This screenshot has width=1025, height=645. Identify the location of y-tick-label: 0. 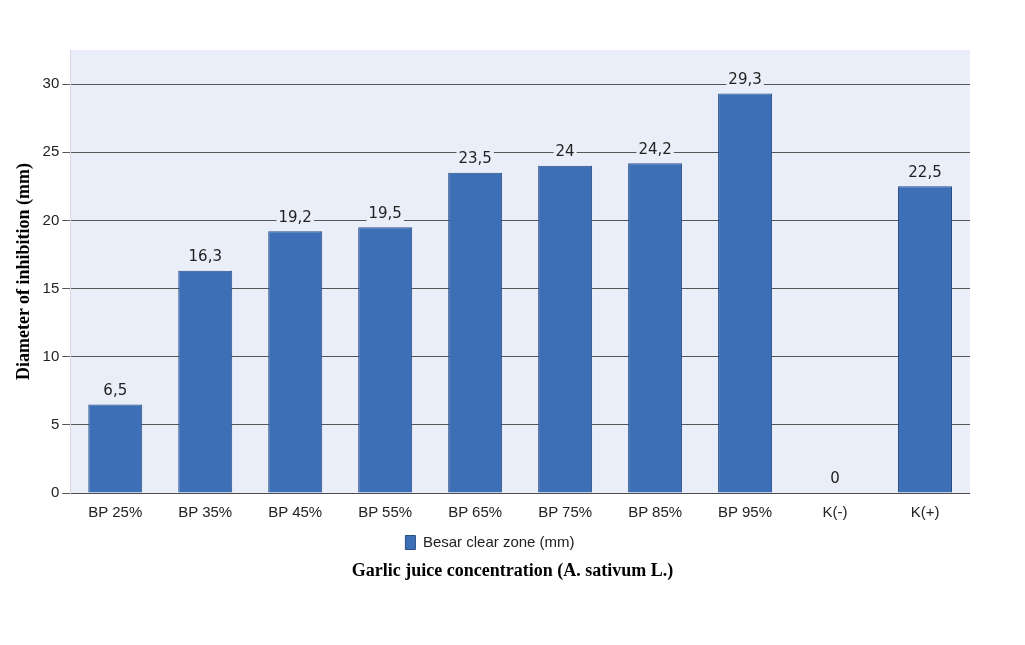
(55, 492).